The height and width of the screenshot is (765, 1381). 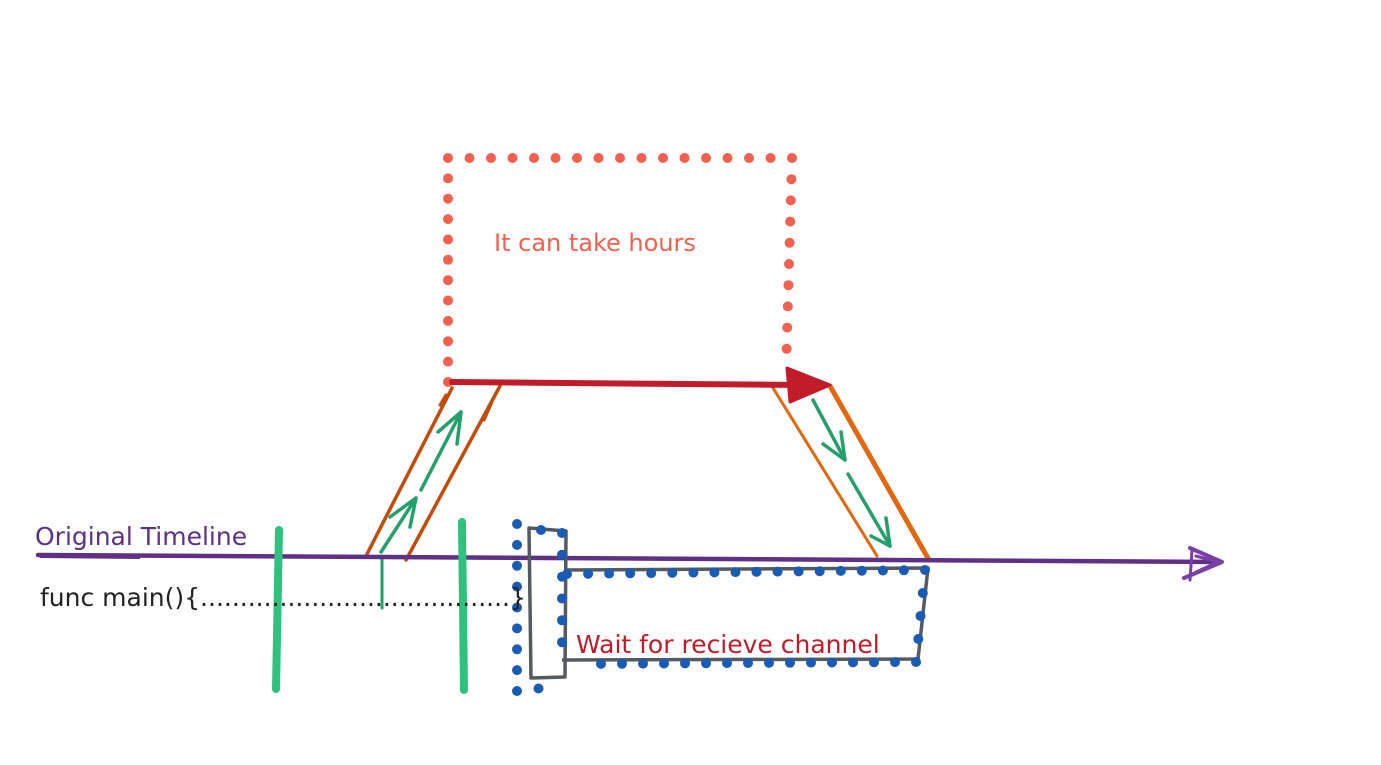 What do you see at coordinates (629, 564) in the screenshot?
I see `original-timeline-axis` at bounding box center [629, 564].